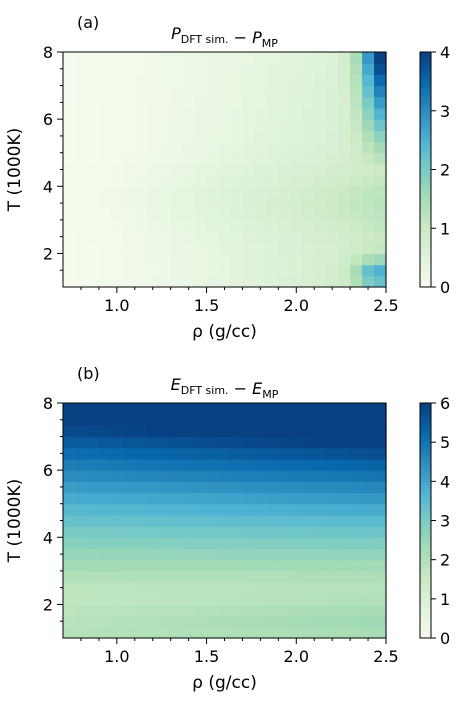  What do you see at coordinates (445, 52) in the screenshot?
I see `colorbar-tick-label: 4` at bounding box center [445, 52].